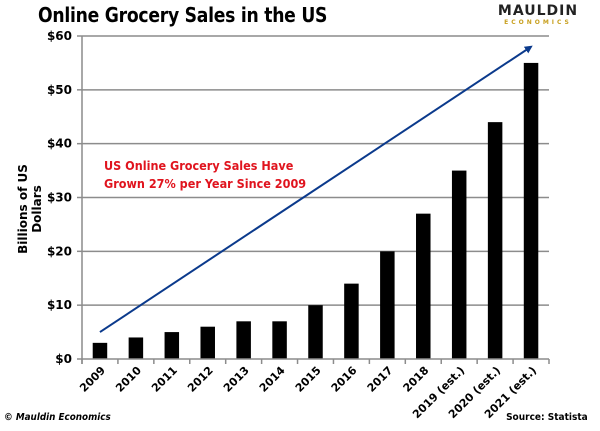 The height and width of the screenshot is (431, 600). I want to click on logo-bottom-text: ECONOMICS, so click(538, 22).